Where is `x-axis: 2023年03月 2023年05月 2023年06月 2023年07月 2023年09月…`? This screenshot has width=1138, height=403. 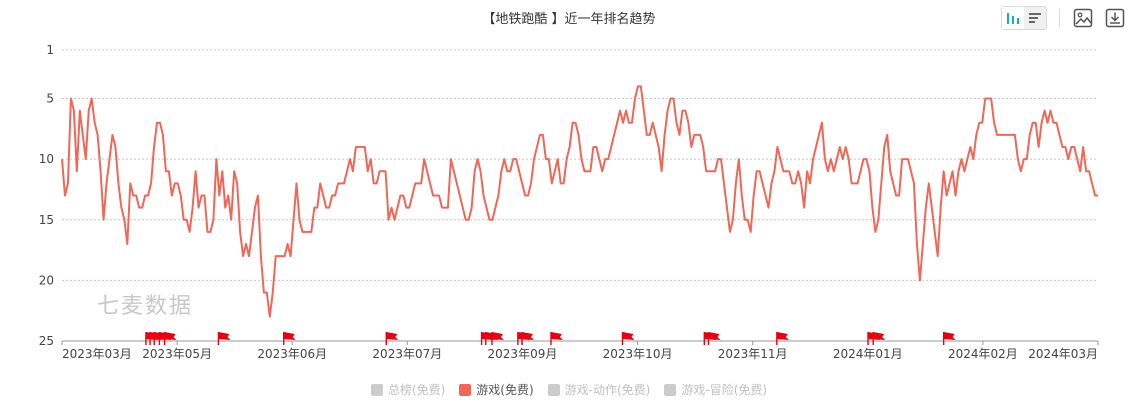 x-axis: 2023年03月 2023年05月 2023年06月 2023年07月 2023年09月… is located at coordinates (580, 351).